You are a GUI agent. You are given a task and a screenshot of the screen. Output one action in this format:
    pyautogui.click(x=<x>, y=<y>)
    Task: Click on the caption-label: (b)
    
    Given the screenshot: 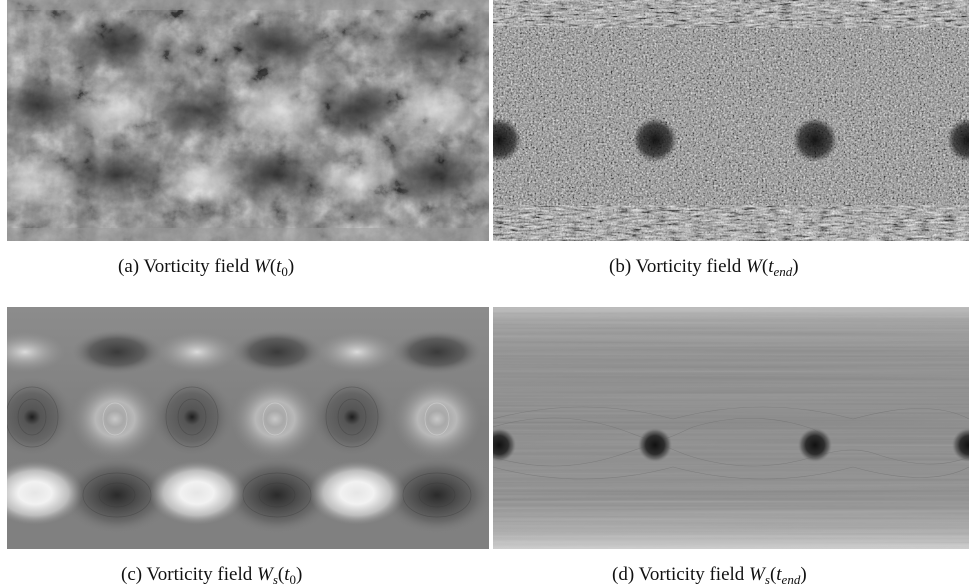 What is the action you would take?
    pyautogui.click(x=620, y=266)
    